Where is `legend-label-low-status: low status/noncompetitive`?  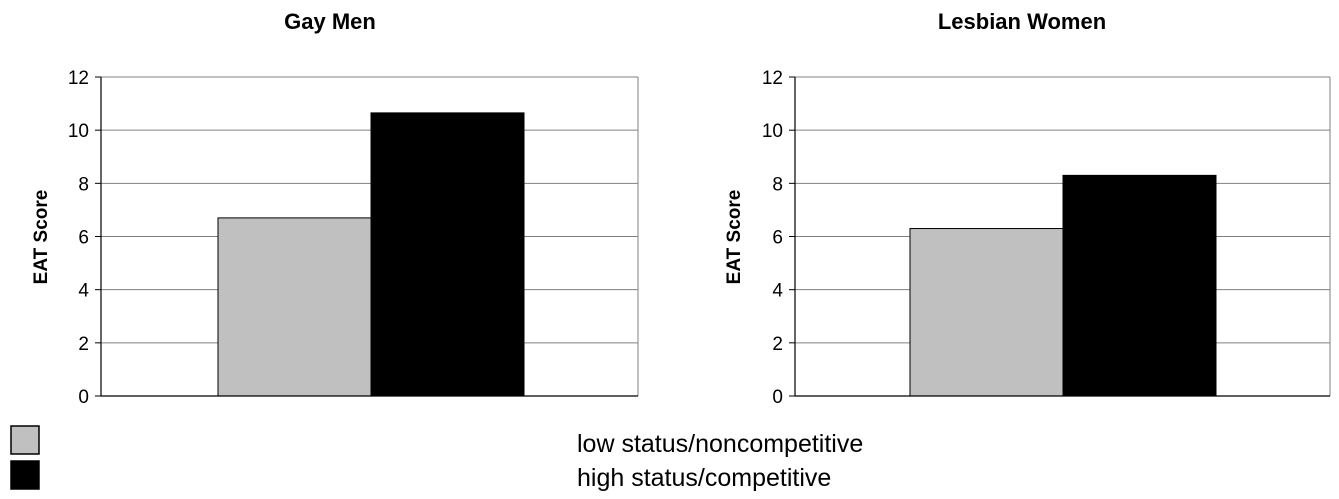
legend-label-low-status: low status/noncompetitive is located at coordinates (720, 444).